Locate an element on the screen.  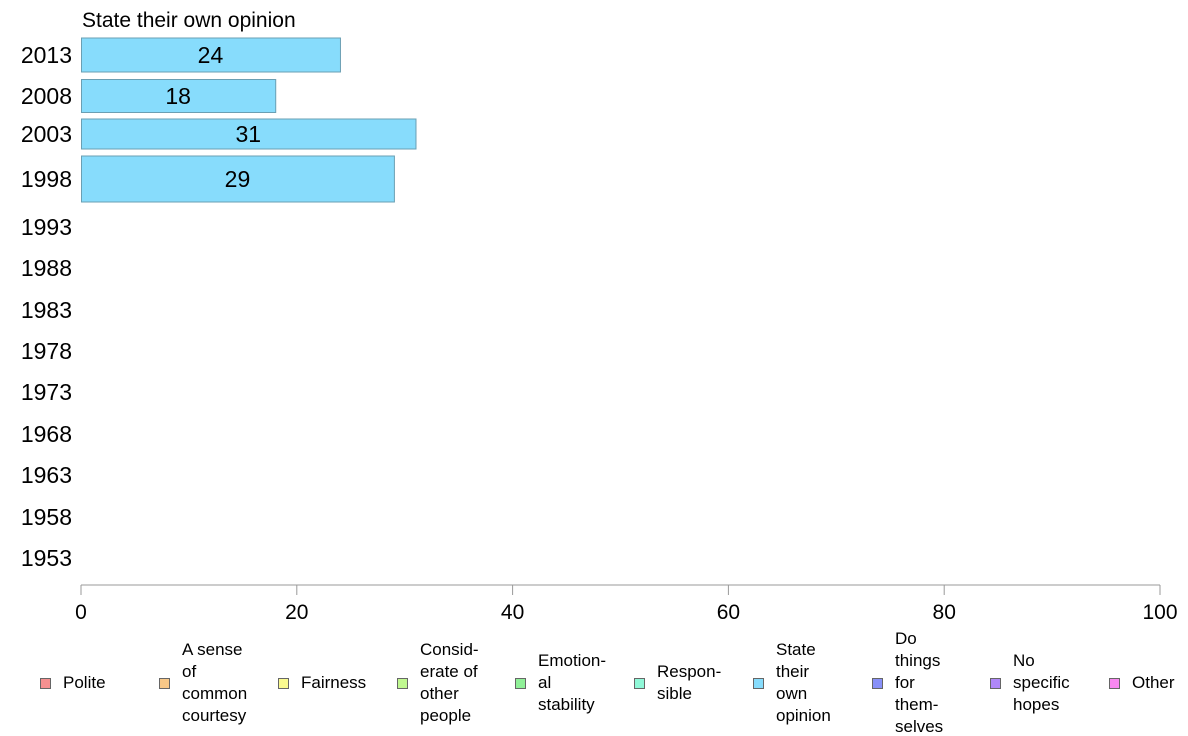
bar-value-label: 29 is located at coordinates (238, 179).